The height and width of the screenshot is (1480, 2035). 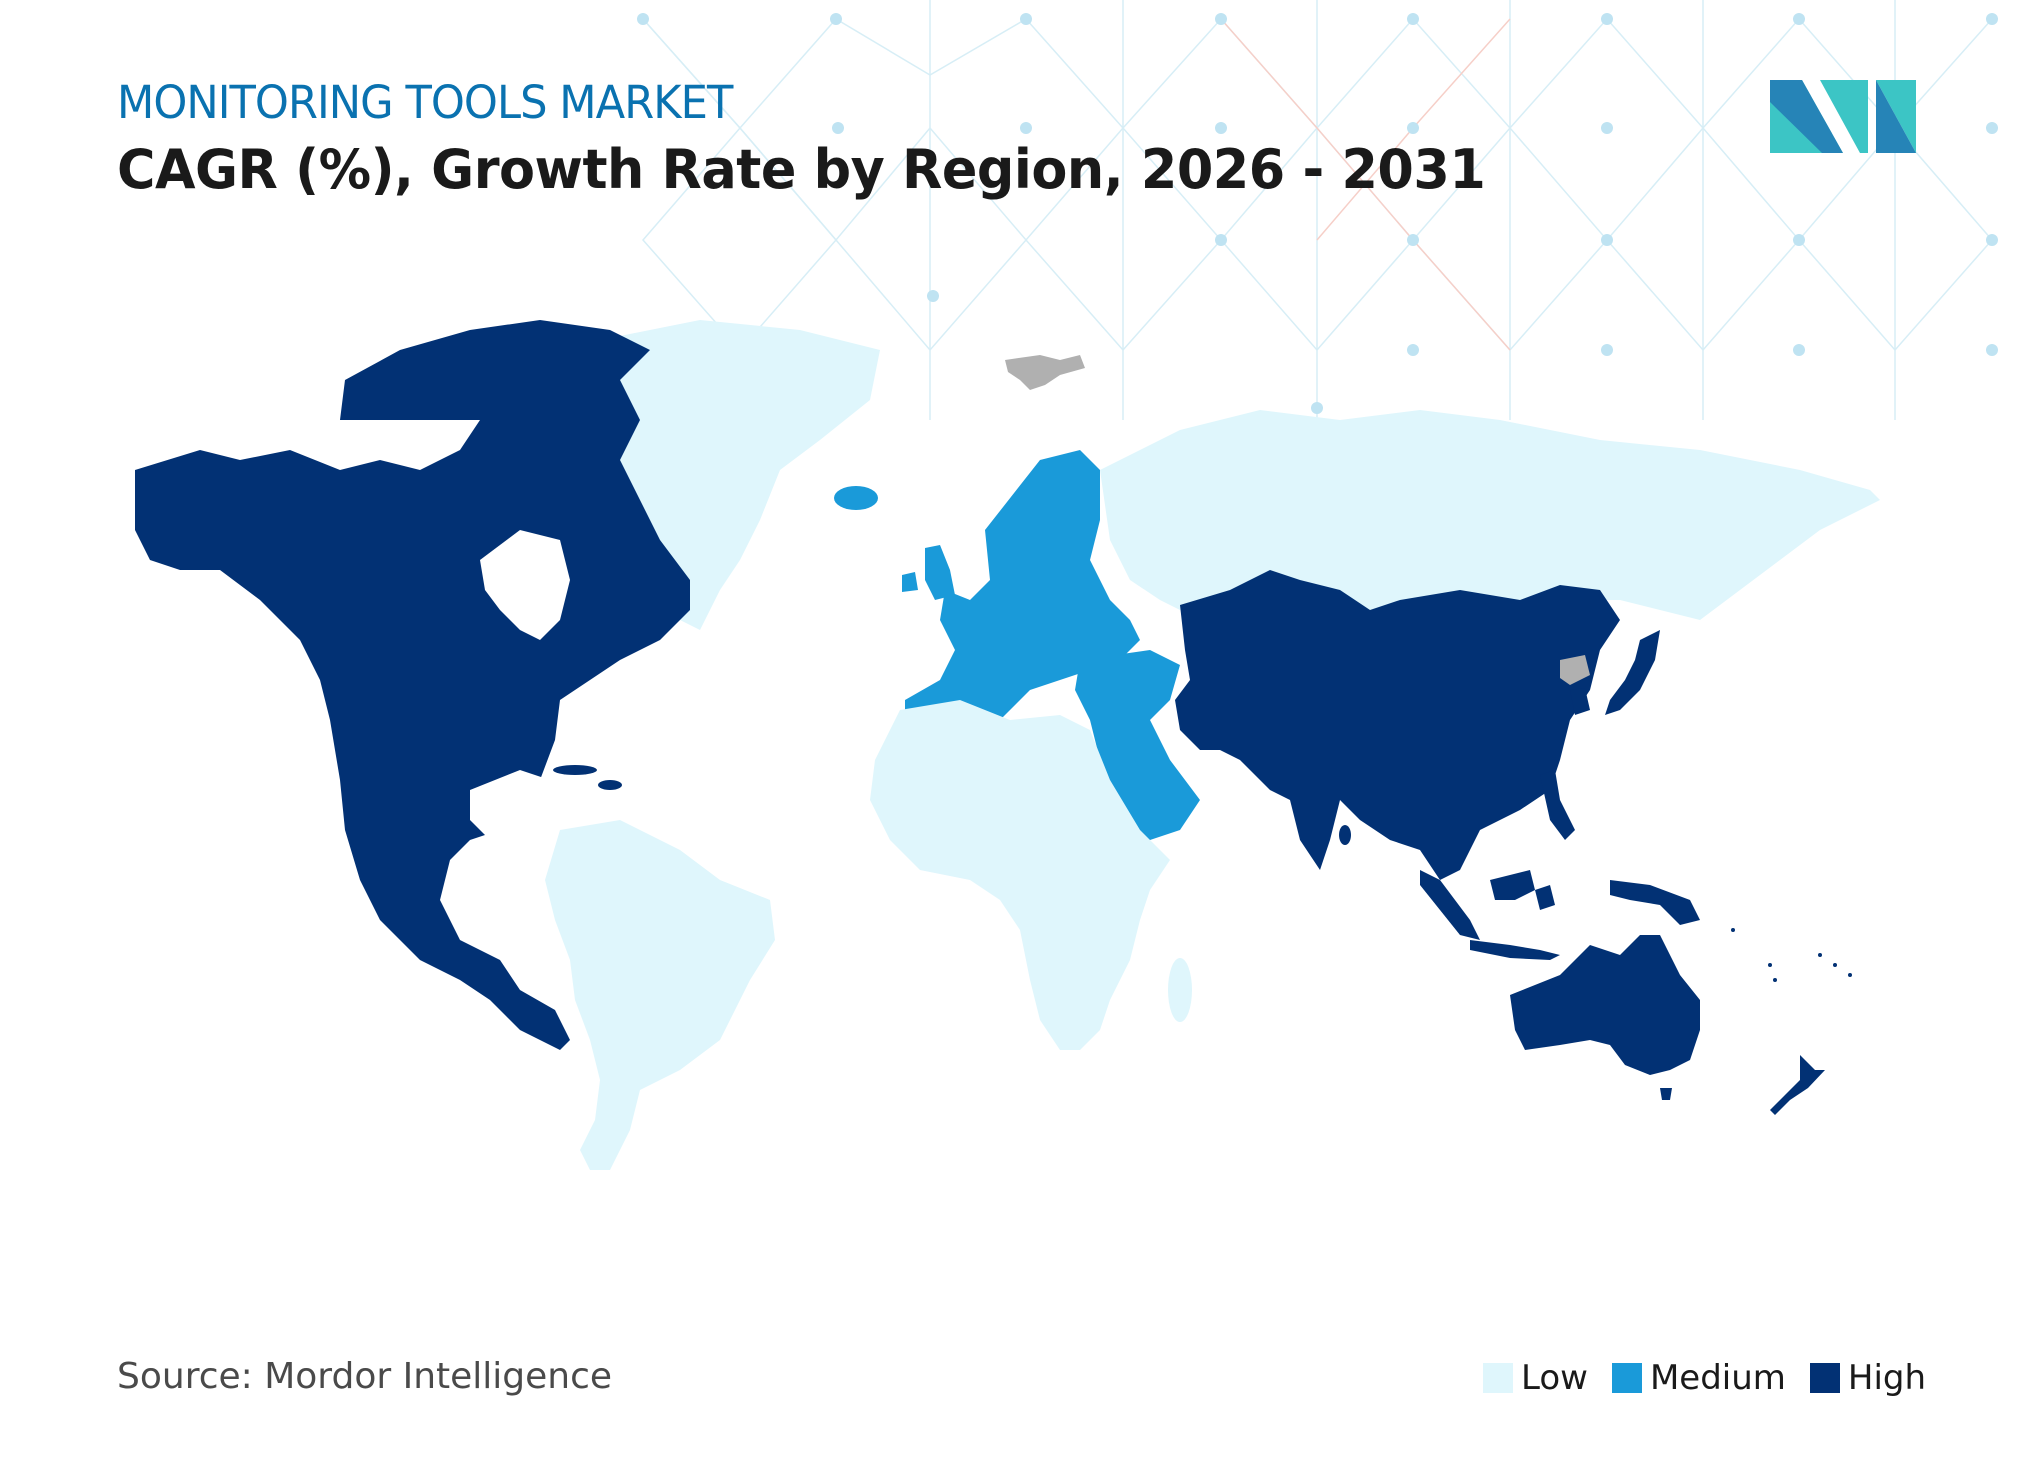 What do you see at coordinates (1887, 1378) in the screenshot?
I see `legend-label-high: High` at bounding box center [1887, 1378].